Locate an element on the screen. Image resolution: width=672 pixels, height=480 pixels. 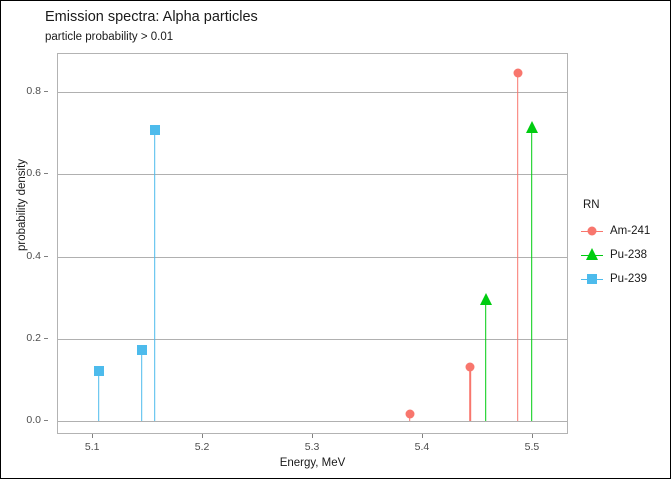
y-tick-label: 0.4 is located at coordinates (33, 255).